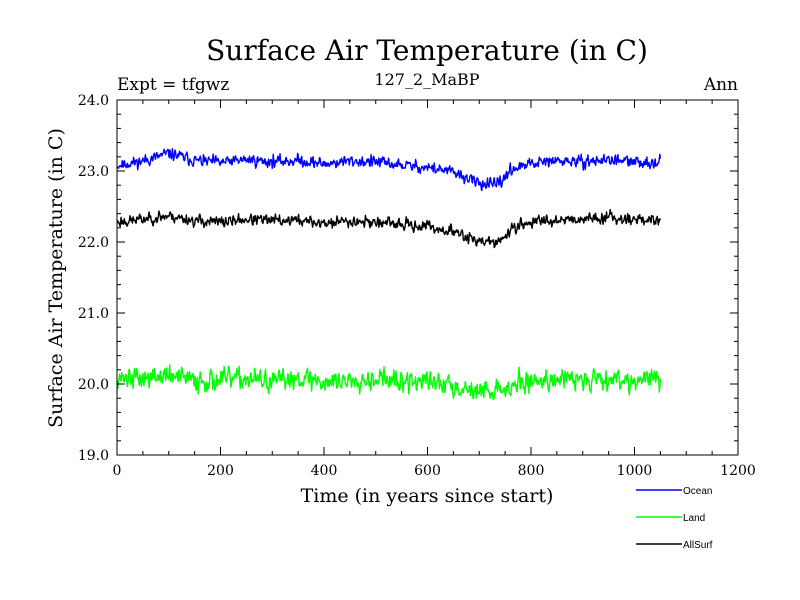  I want to click on y-axis-label: Surface Air Temperature (in C), so click(56, 278).